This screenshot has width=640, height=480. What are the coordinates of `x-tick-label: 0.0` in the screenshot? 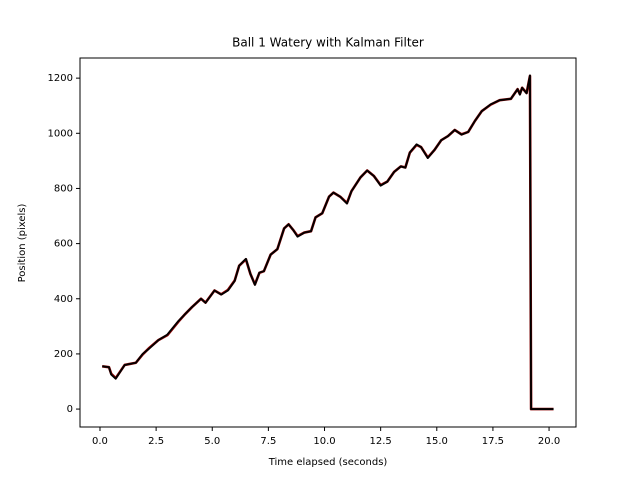 It's located at (100, 441).